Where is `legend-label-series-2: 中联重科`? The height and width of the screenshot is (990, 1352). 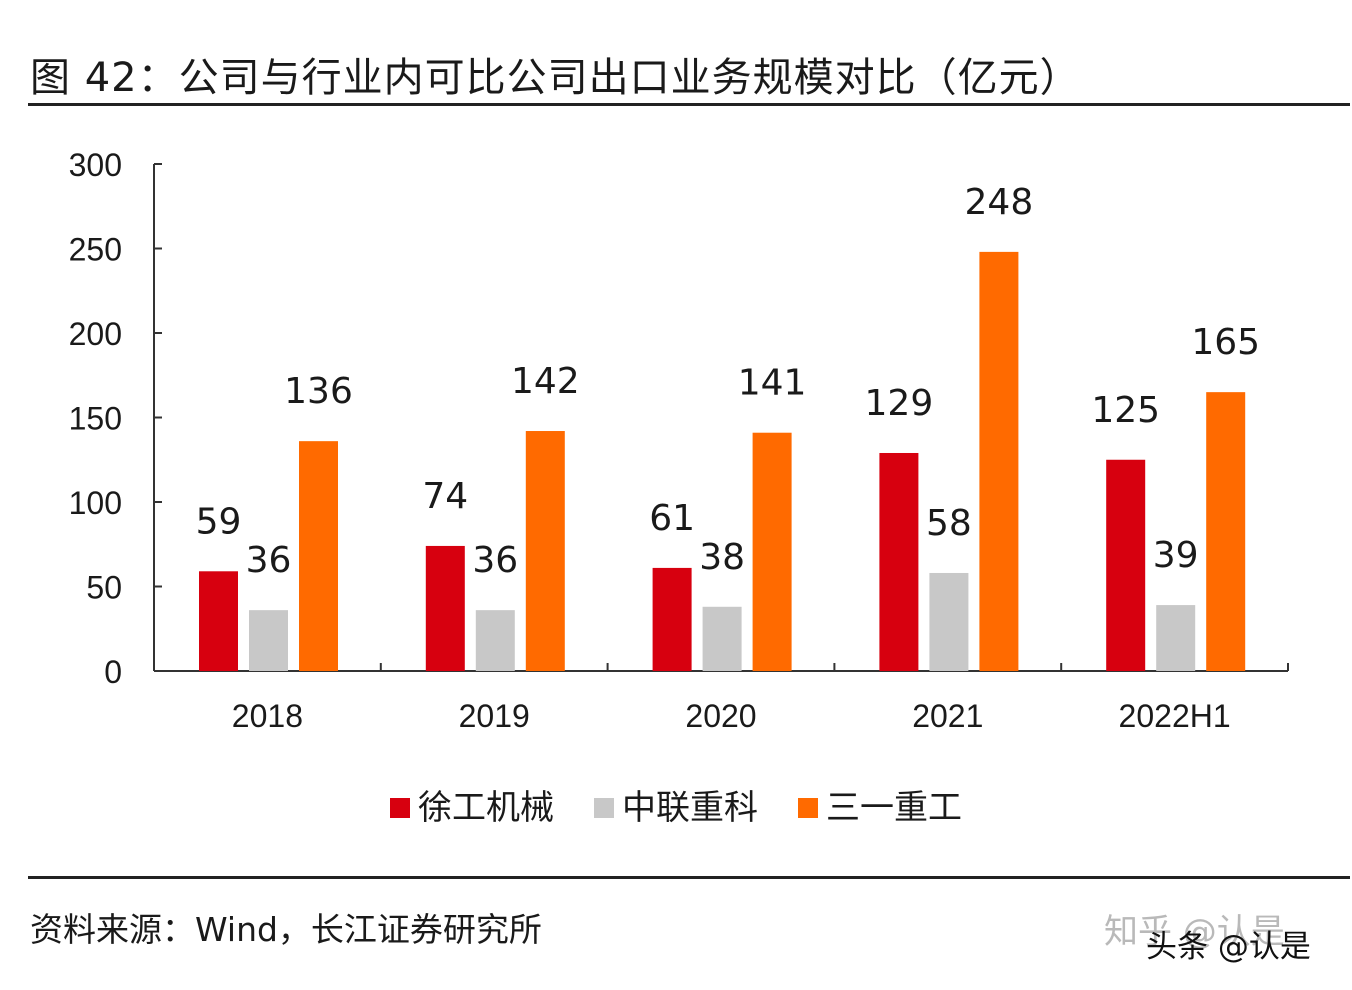 legend-label-series-2: 中联重科 is located at coordinates (690, 808).